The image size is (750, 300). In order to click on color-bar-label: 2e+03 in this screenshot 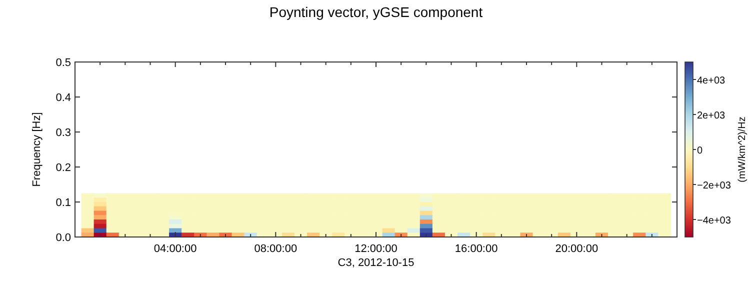, I will do `click(711, 116)`.